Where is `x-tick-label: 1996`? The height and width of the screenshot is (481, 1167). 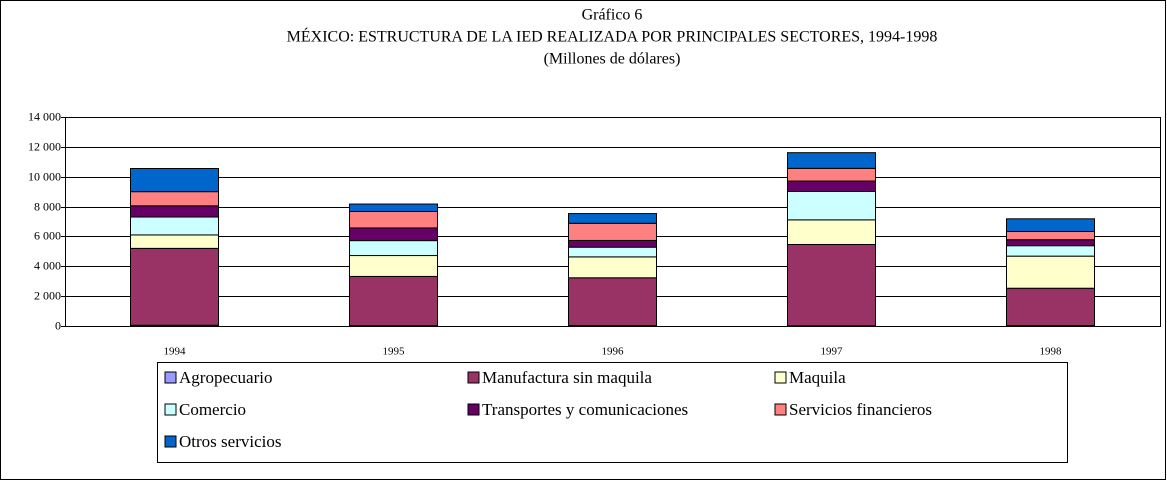
x-tick-label: 1996 is located at coordinates (613, 352).